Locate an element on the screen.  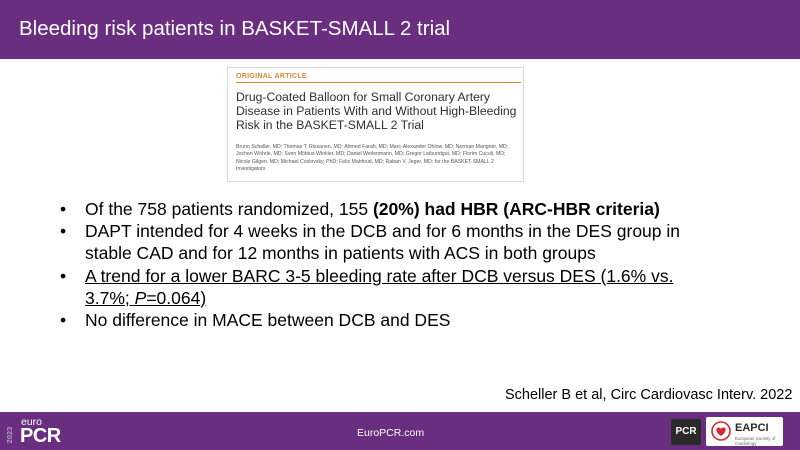
p-value: =0.064) is located at coordinates (176, 297).